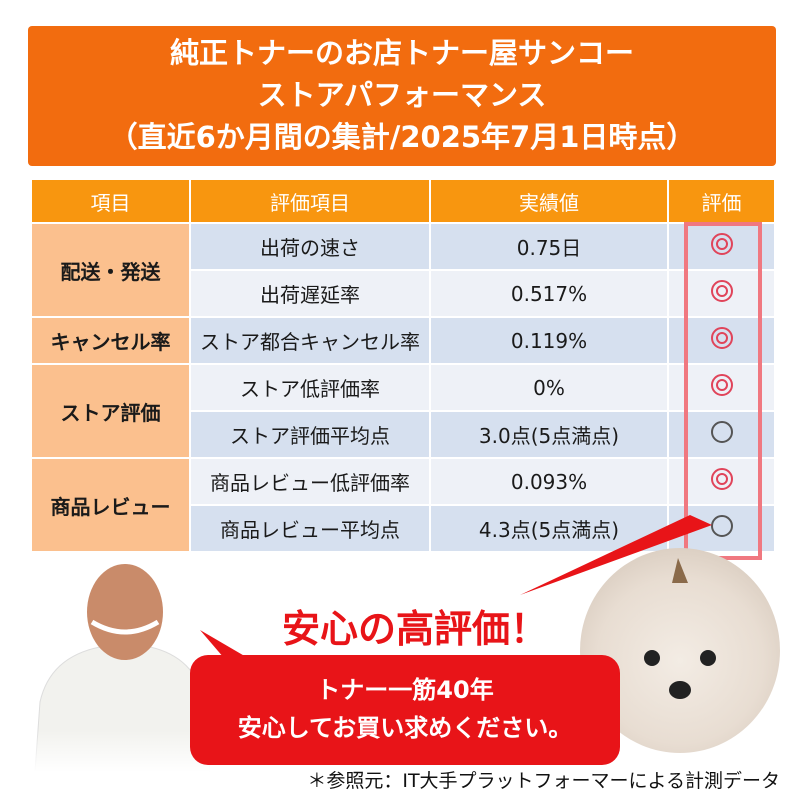 The height and width of the screenshot is (800, 800). What do you see at coordinates (403, 505) in the screenshot?
I see `table-row: 商品レビュー 商品レビュー低評価率 0.093%` at bounding box center [403, 505].